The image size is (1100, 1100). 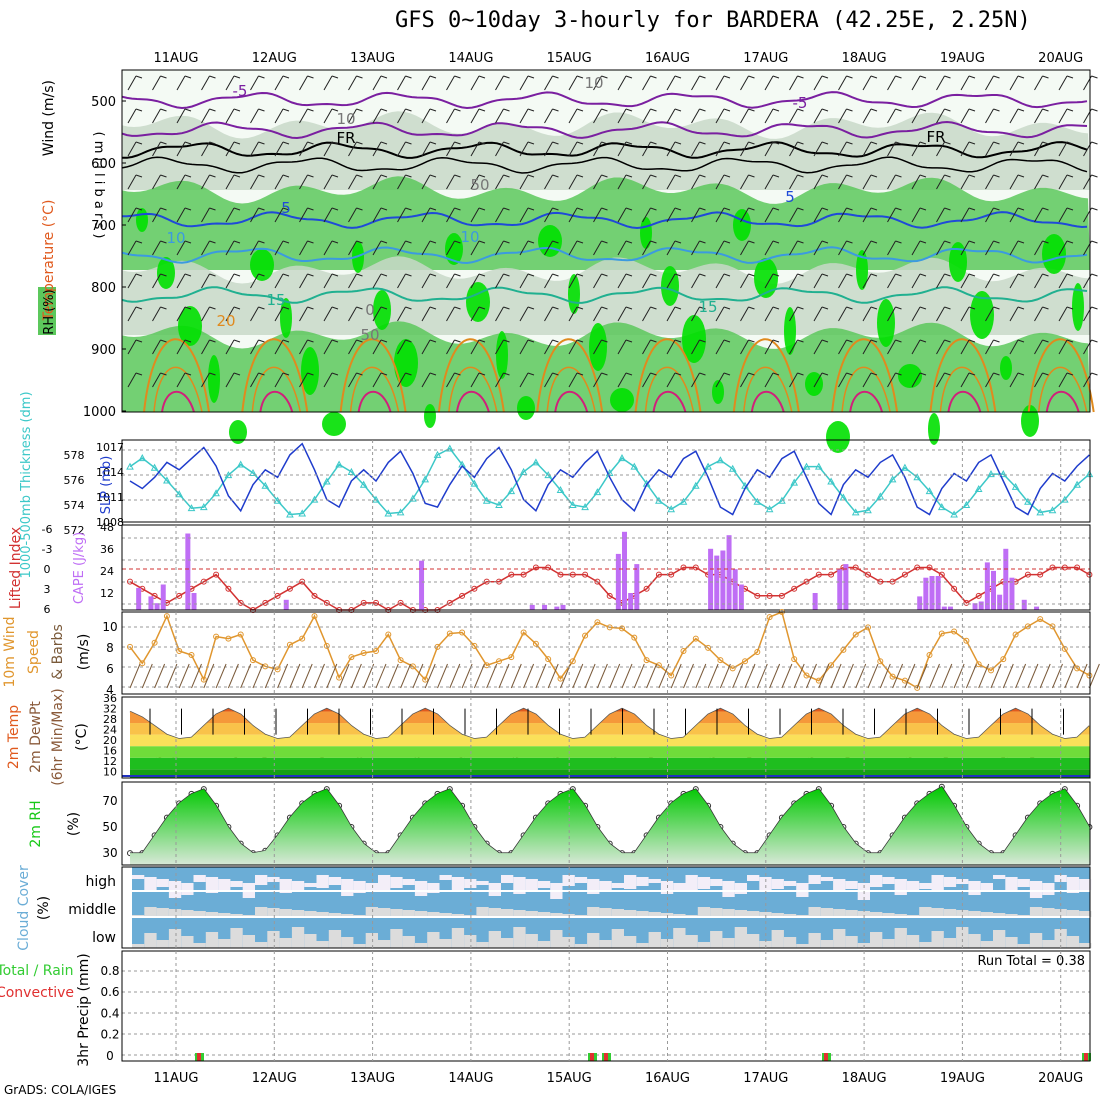 I want to click on thickness-line, so click(x=609, y=481).